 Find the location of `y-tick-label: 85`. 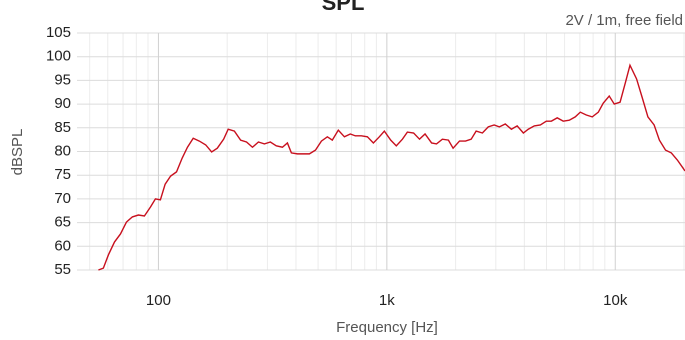

y-tick-label: 85 is located at coordinates (62, 127).